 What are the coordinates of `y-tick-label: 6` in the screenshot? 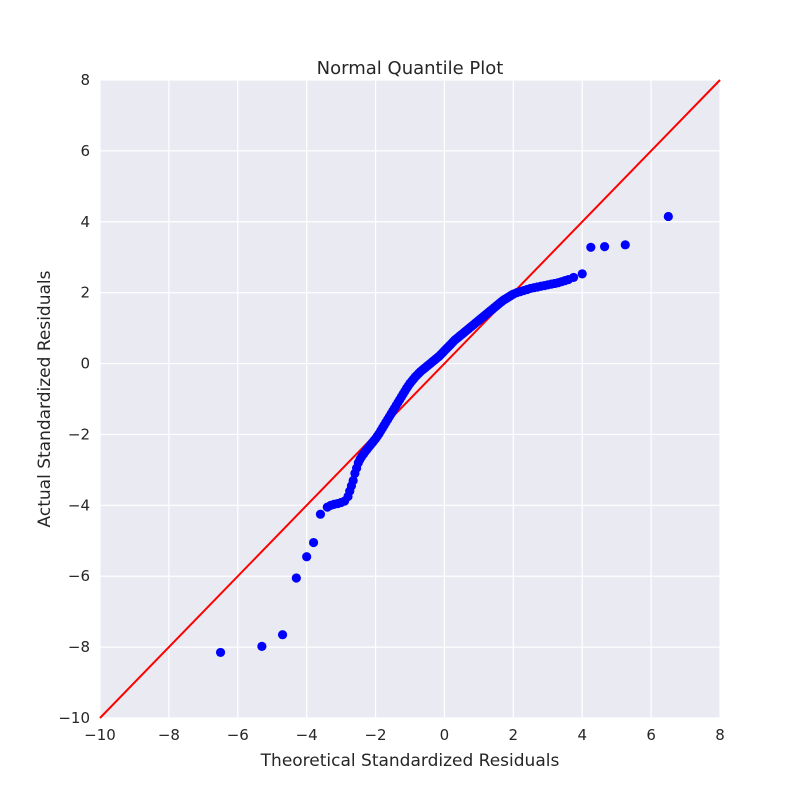 It's located at (85, 151).